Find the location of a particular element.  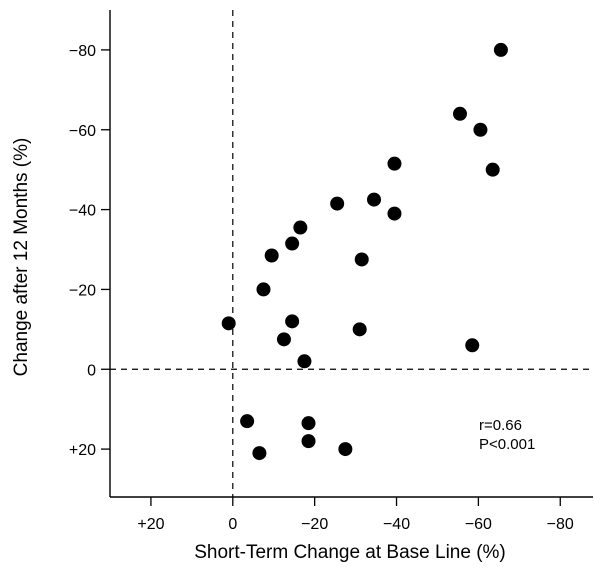

x-axis-ticks: +20 0 −20 −40 −60 −80 is located at coordinates (355, 515).